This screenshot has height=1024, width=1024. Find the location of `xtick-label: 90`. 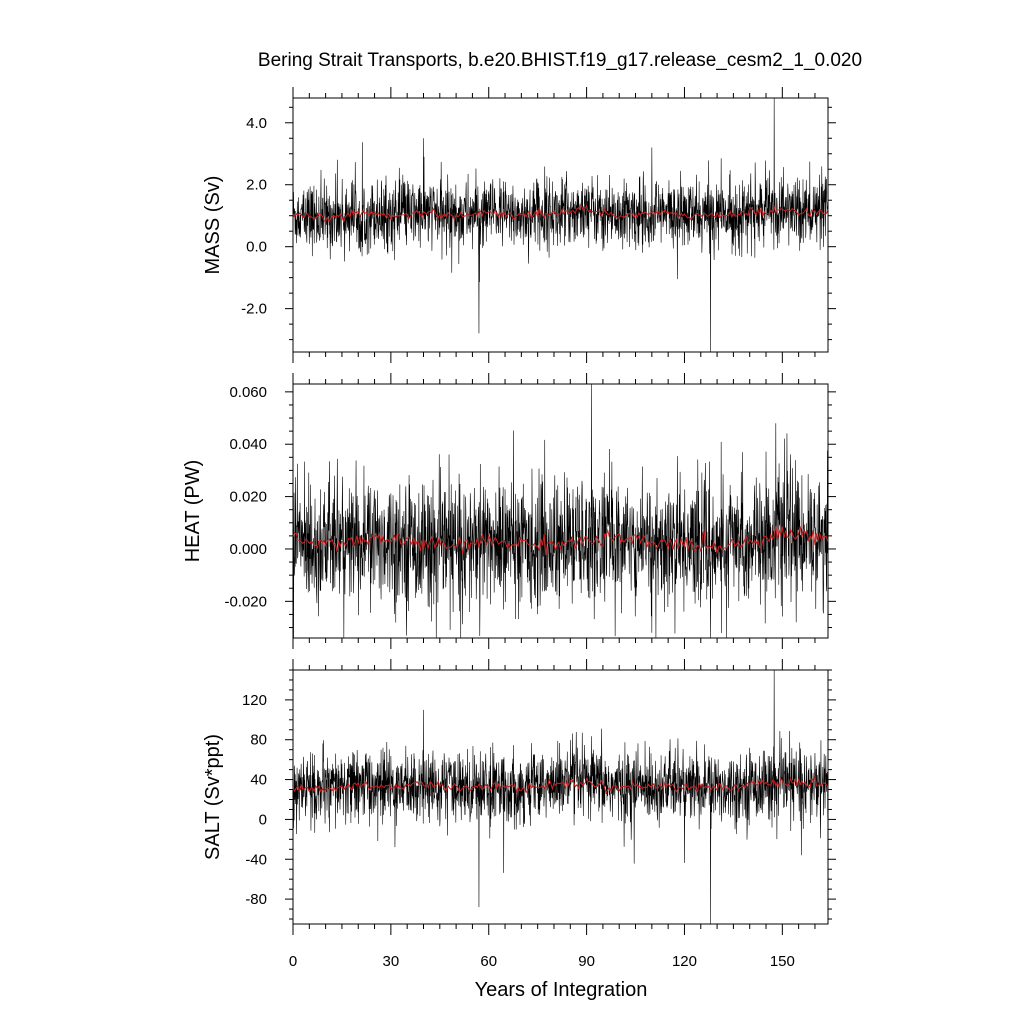

xtick-label: 90 is located at coordinates (586, 961).